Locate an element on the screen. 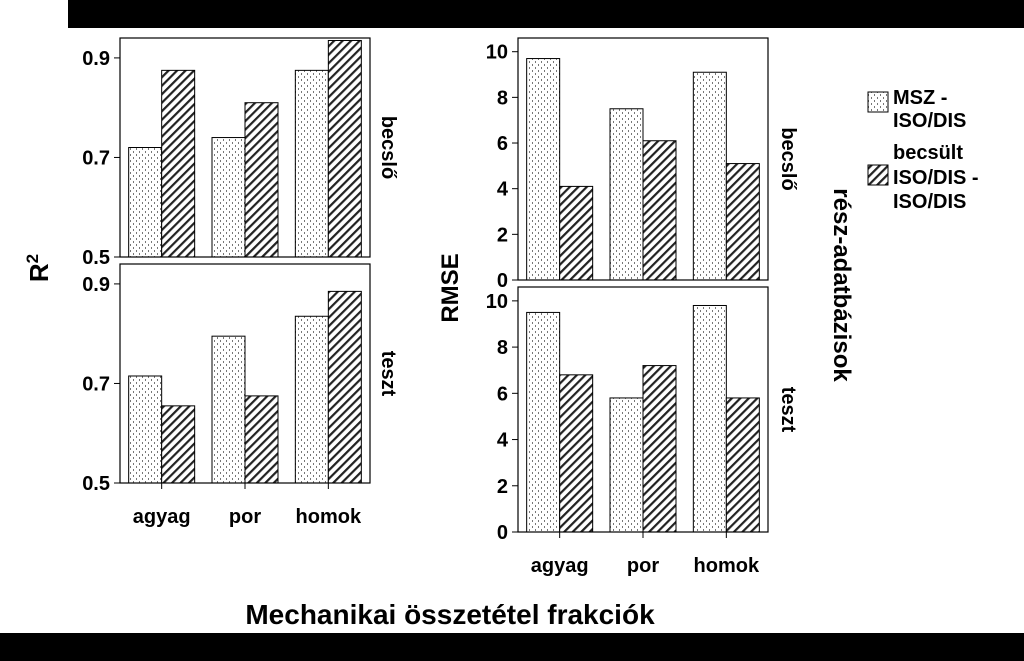  RMSE-becslo-frame is located at coordinates (643, 159).